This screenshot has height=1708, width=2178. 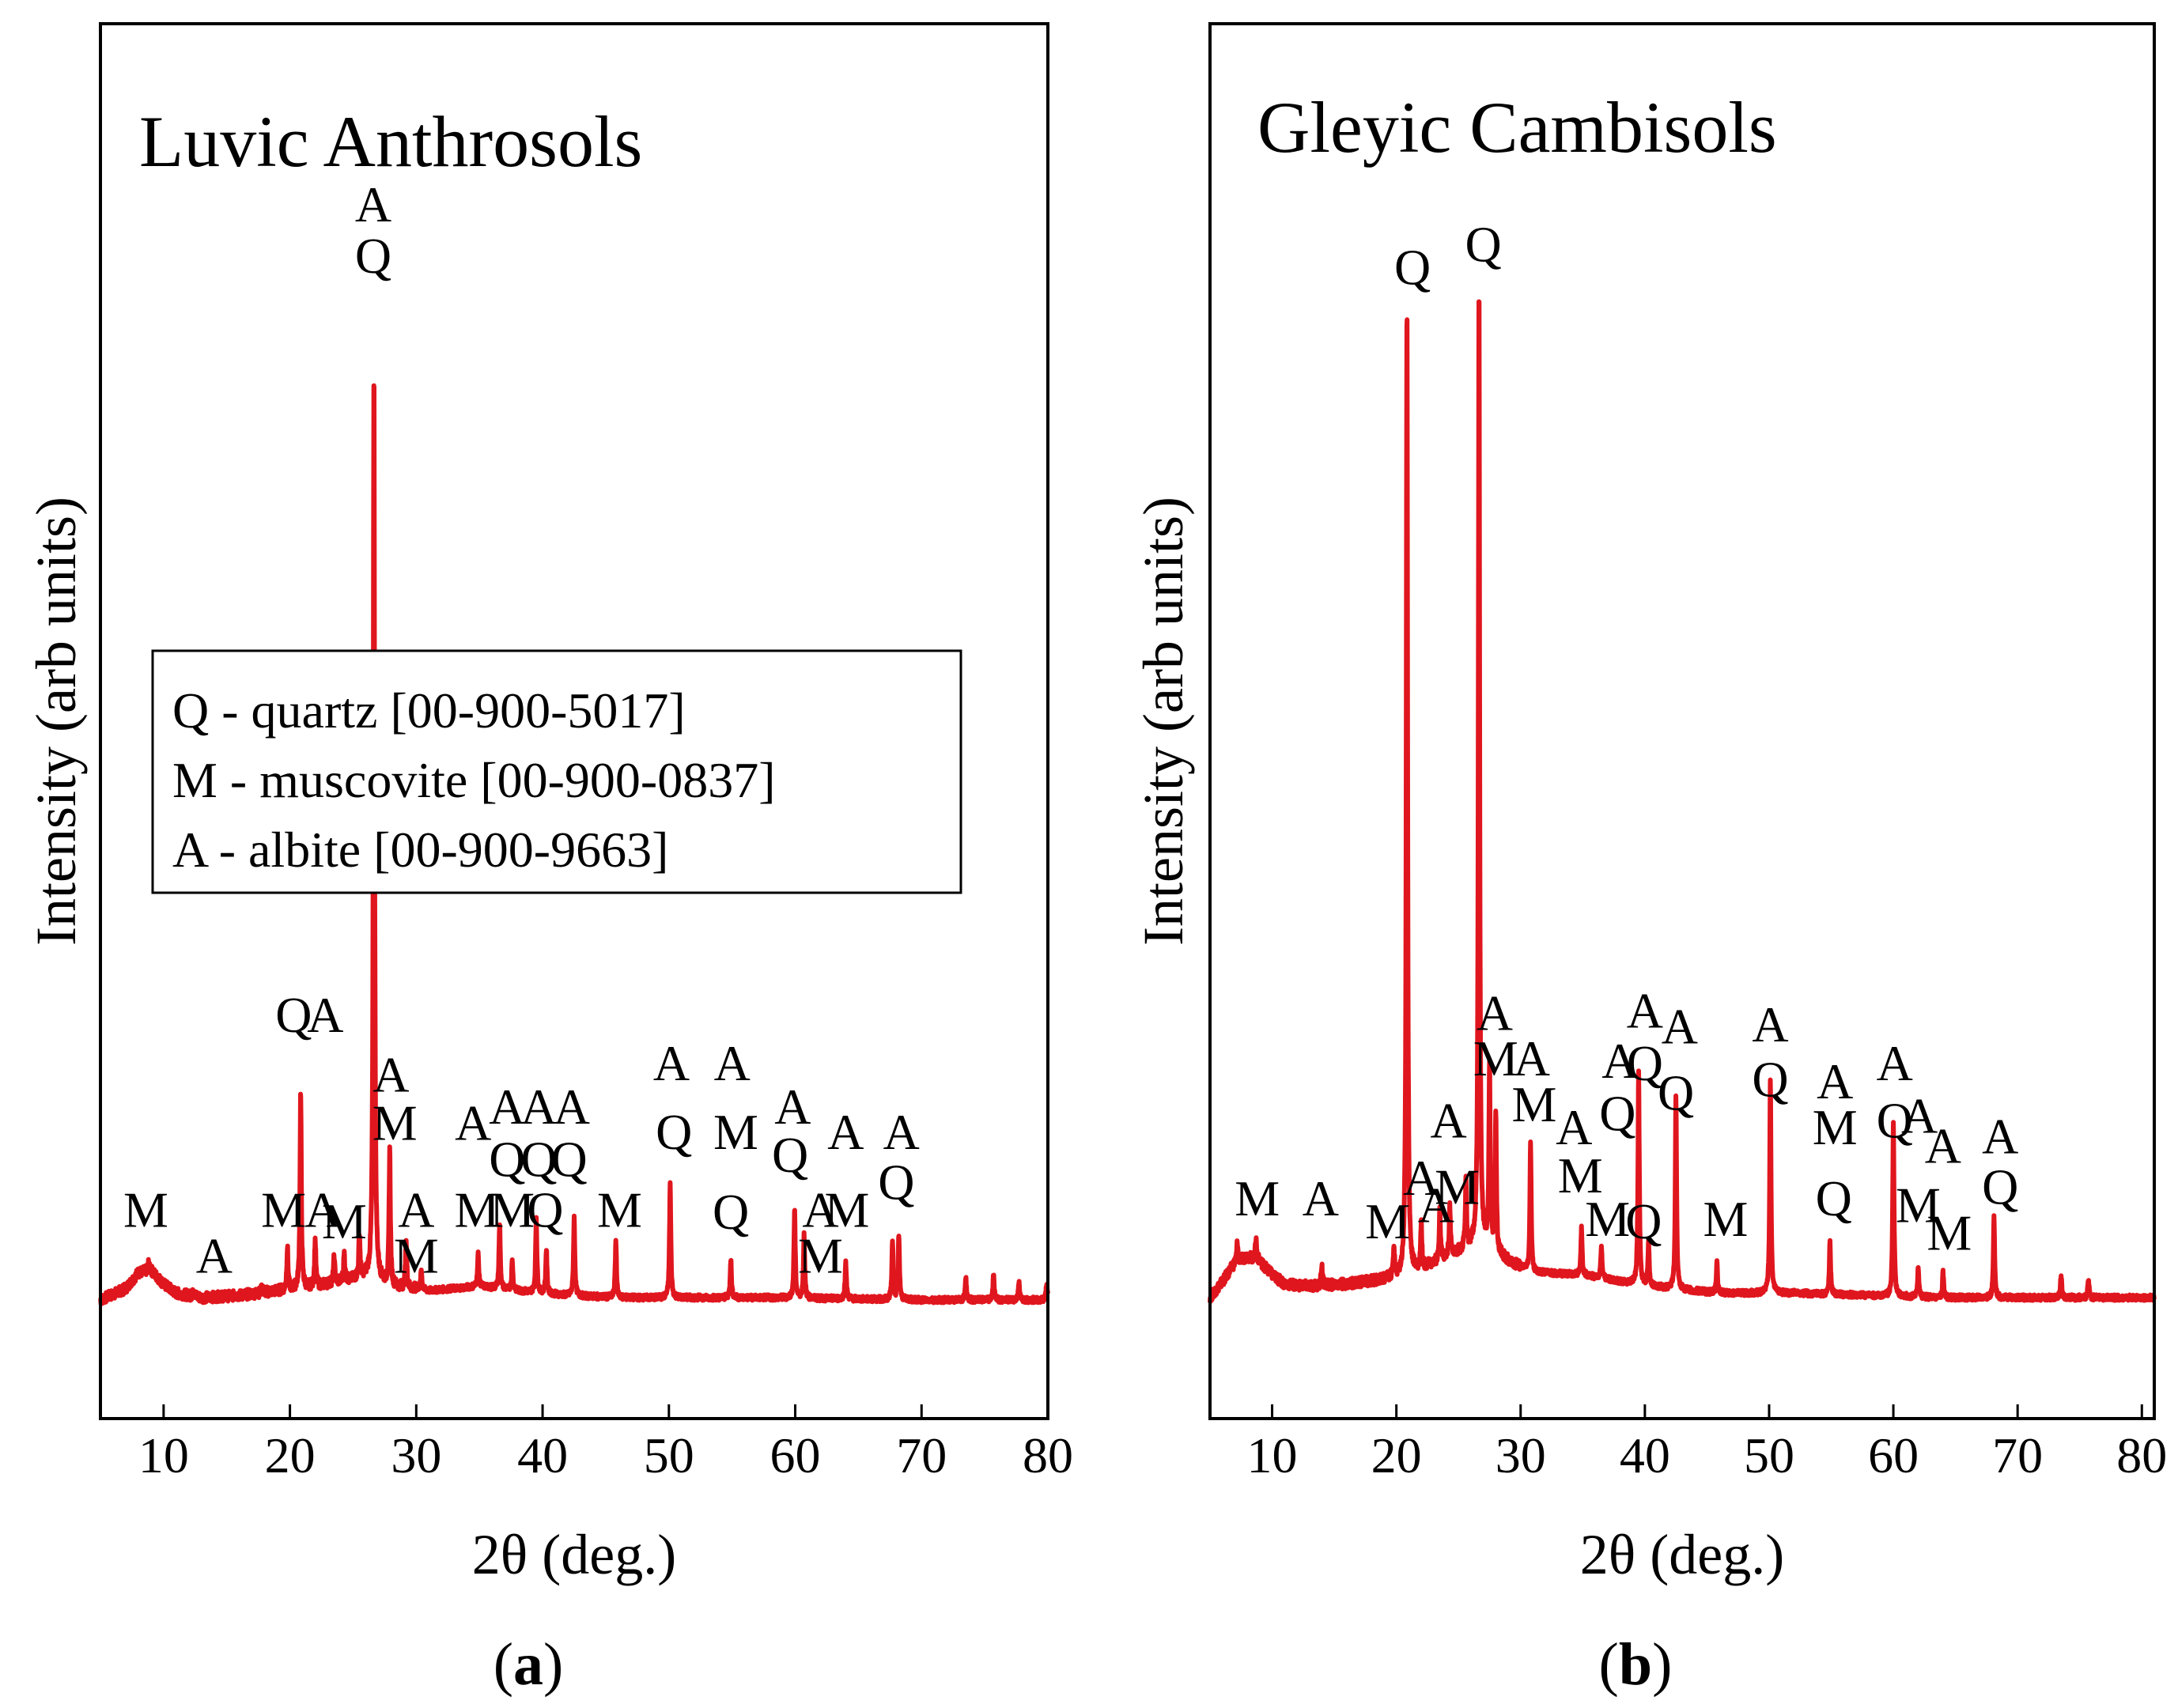 I want to click on legend-entry-muscovite: M - muscovite [00-900-0837], so click(x=474, y=780).